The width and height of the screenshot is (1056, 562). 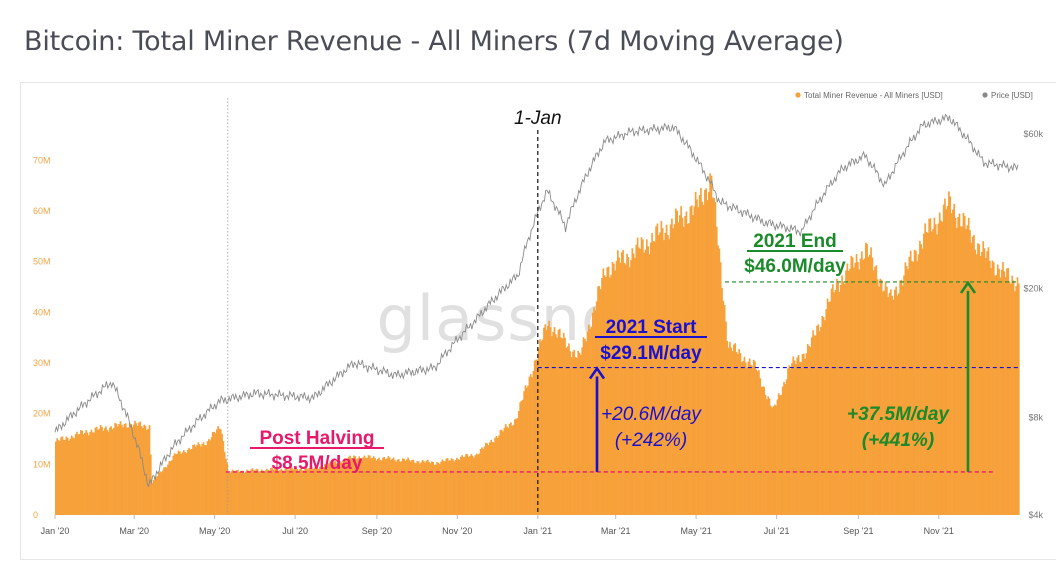 What do you see at coordinates (898, 440) in the screenshot?
I see `end-change-pct: (+441%)` at bounding box center [898, 440].